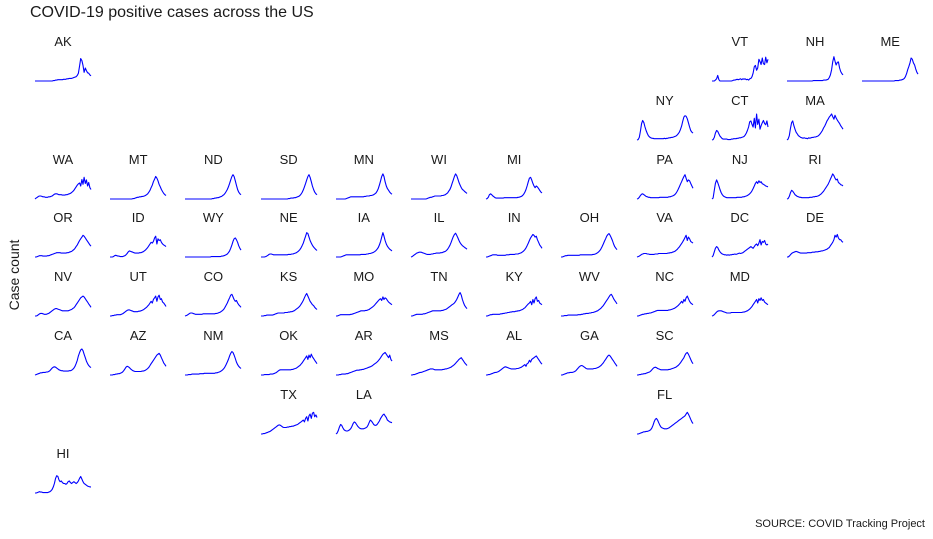 Image resolution: width=933 pixels, height=539 pixels. I want to click on state-label: TX, so click(288, 394).